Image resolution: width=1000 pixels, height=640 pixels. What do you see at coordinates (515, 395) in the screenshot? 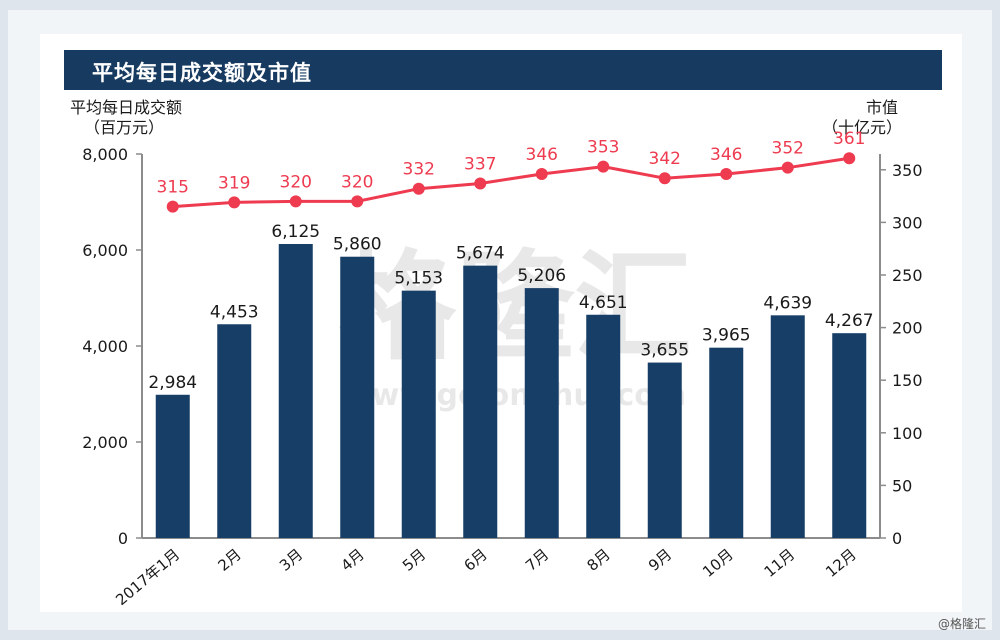
I see `watermark-url: www.gelonghui.com` at bounding box center [515, 395].